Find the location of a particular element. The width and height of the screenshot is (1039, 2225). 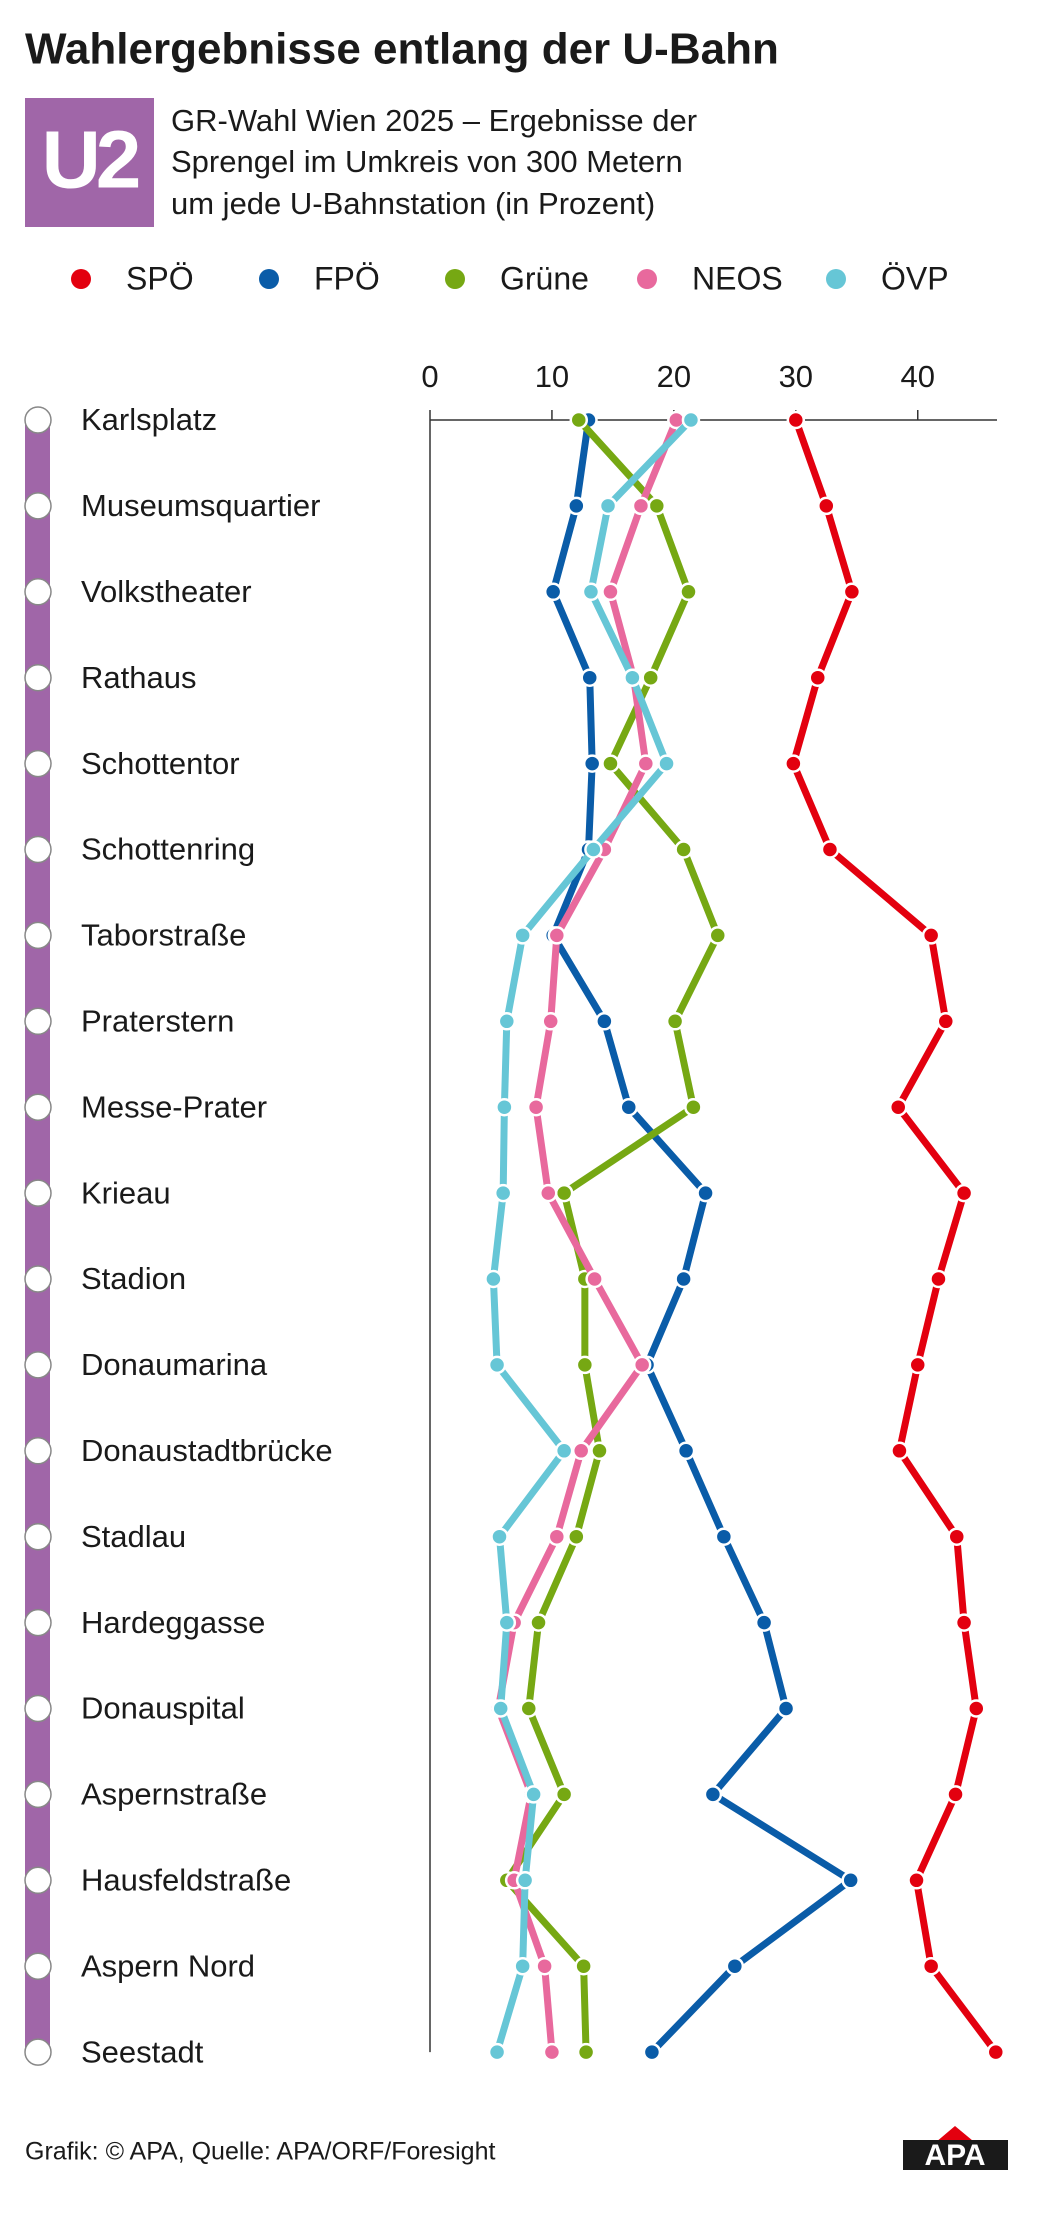

station-label: Hausfeldstraße is located at coordinates (186, 1879).